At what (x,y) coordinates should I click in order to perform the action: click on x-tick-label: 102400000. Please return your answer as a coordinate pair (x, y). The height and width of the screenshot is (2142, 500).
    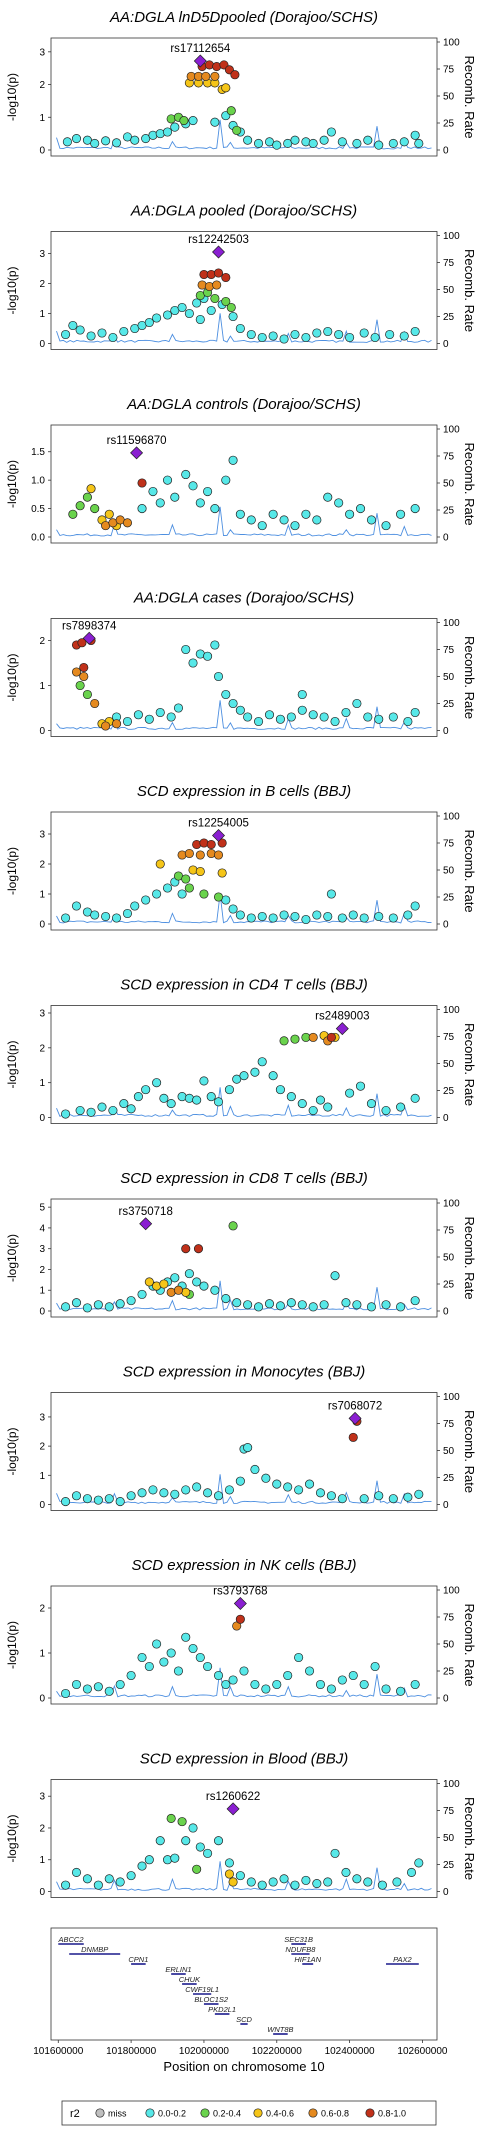
    Looking at the image, I should click on (350, 2051).